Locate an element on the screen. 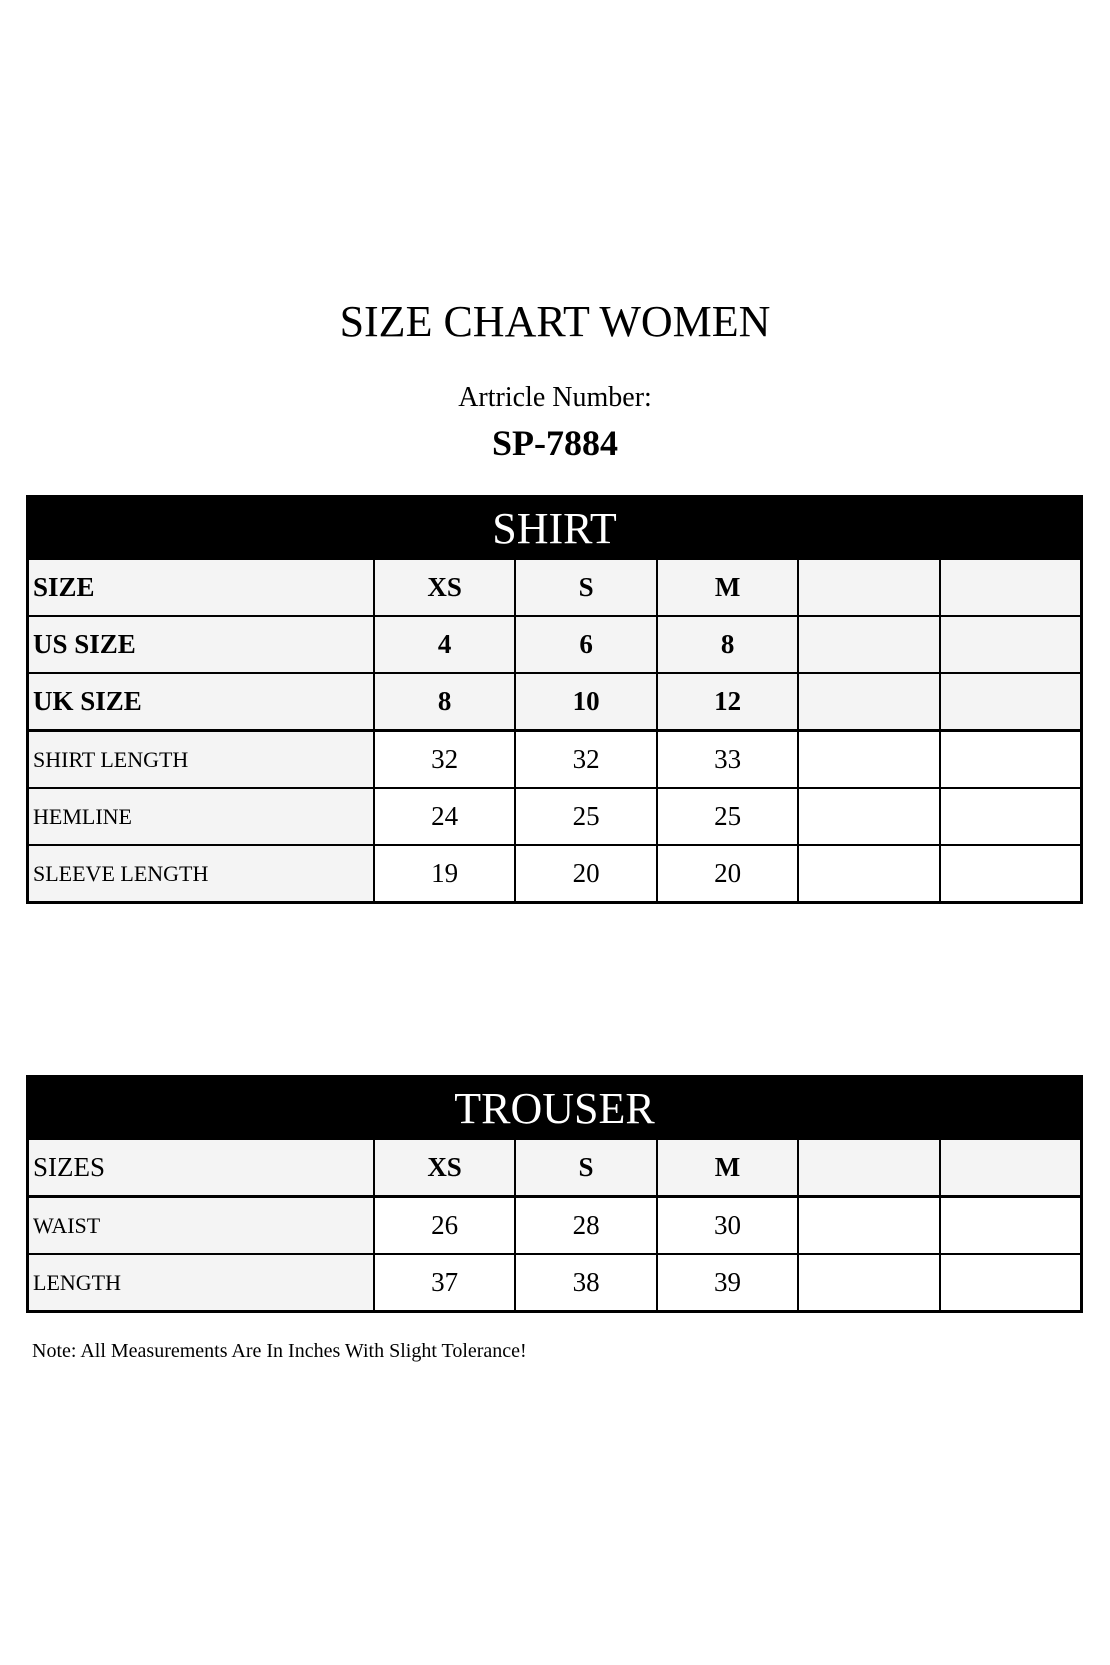  shirt-heading: SHIRT is located at coordinates (554, 527).